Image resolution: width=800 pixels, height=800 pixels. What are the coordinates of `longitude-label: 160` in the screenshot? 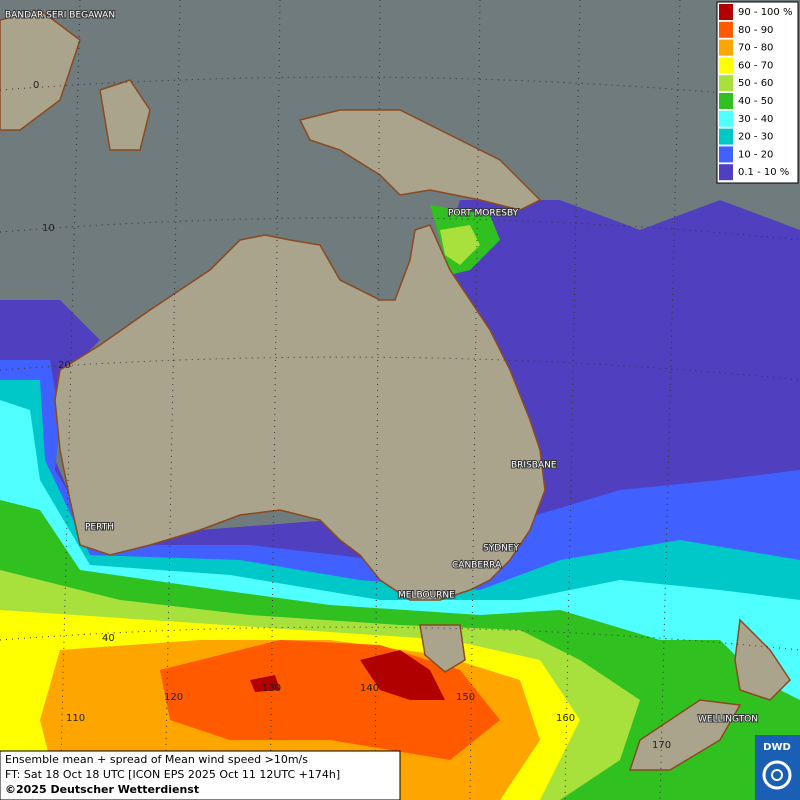 It's located at (565, 718).